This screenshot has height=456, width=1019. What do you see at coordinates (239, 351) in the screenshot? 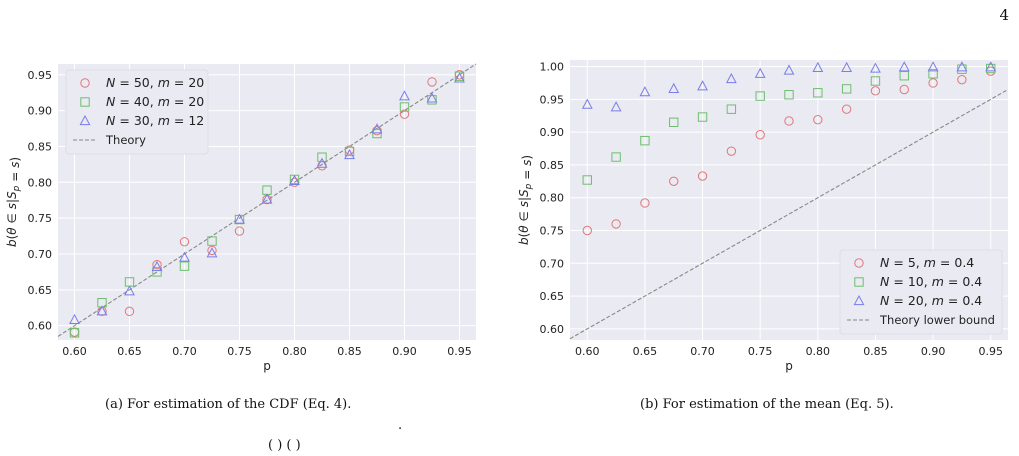
I see `x-tick-label: 0.75` at bounding box center [239, 351].